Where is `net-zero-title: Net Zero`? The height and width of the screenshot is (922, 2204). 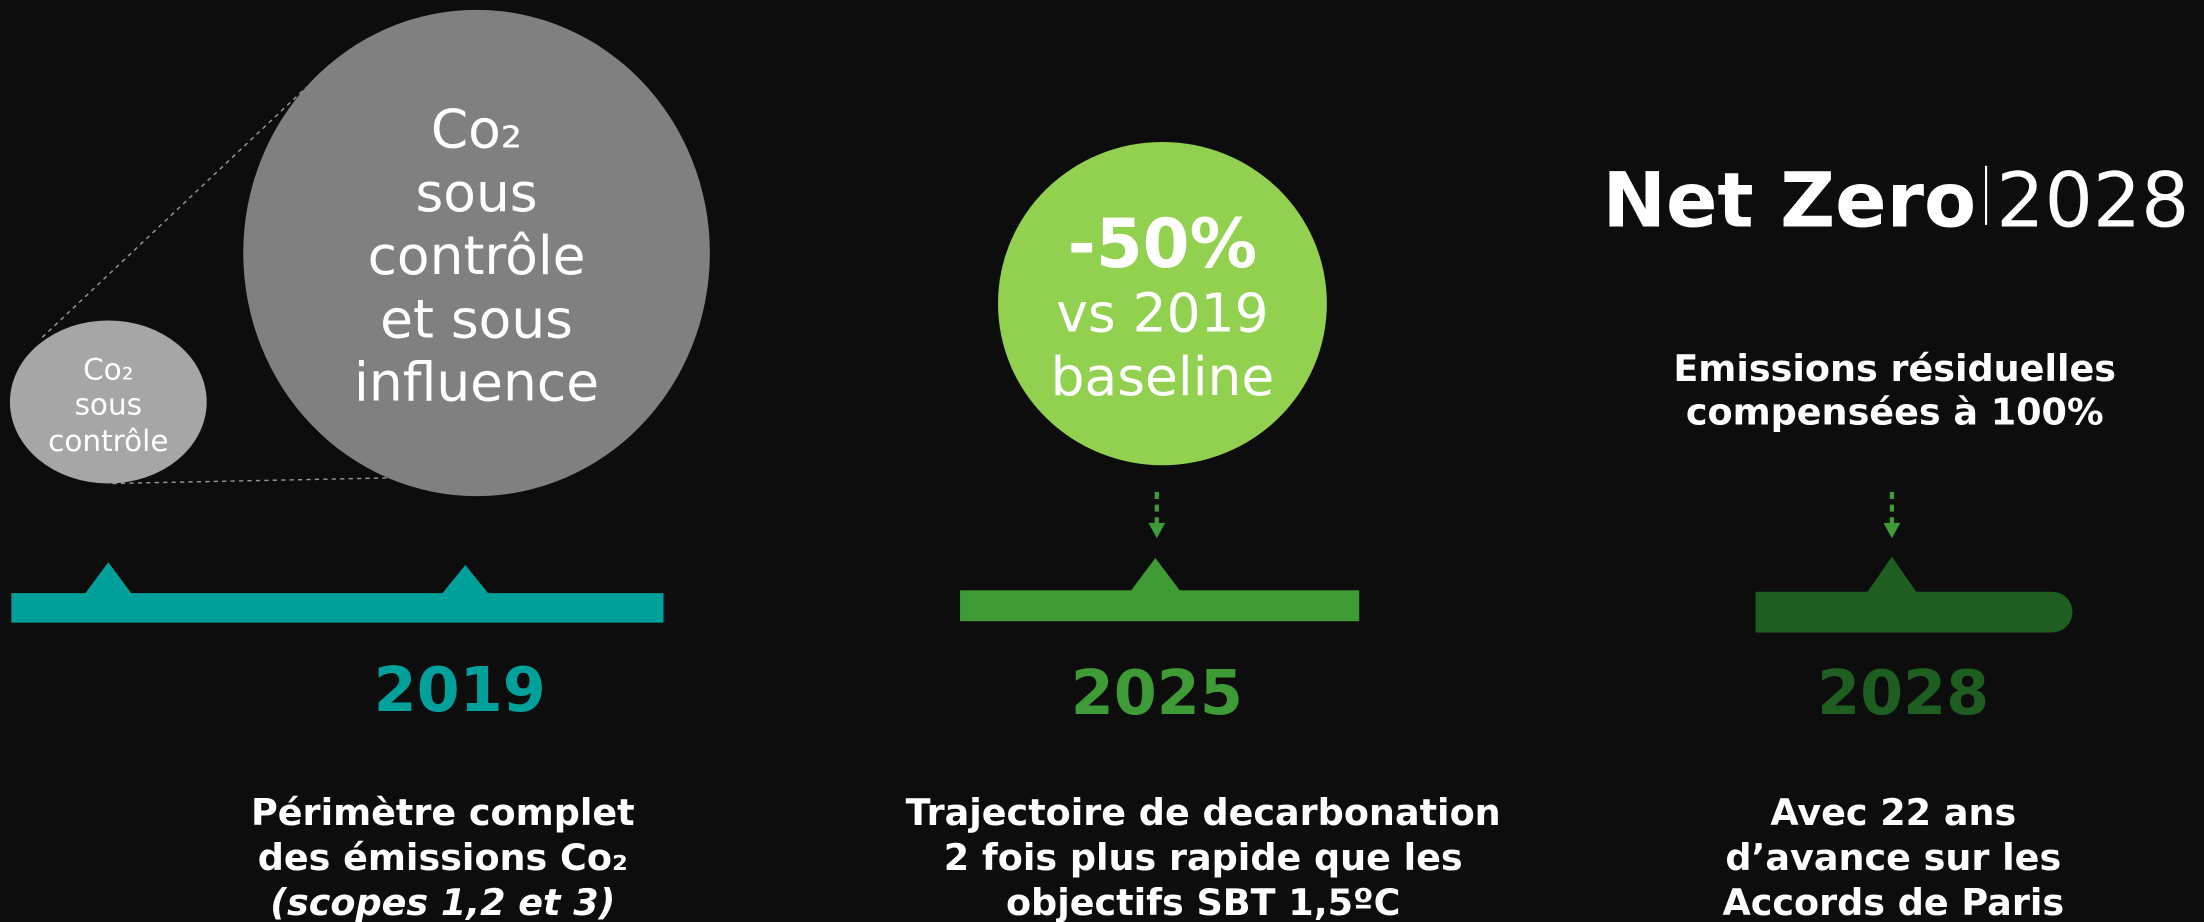 net-zero-title: Net Zero is located at coordinates (1789, 200).